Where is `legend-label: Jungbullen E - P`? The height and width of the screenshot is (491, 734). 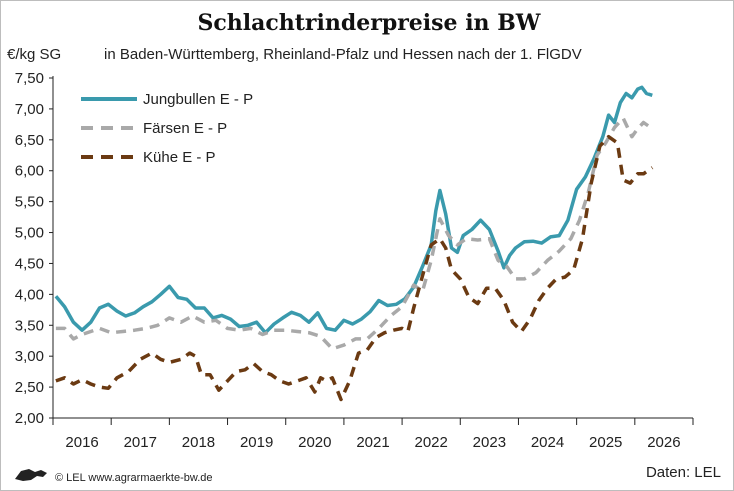
legend-label: Jungbullen E - P is located at coordinates (198, 99).